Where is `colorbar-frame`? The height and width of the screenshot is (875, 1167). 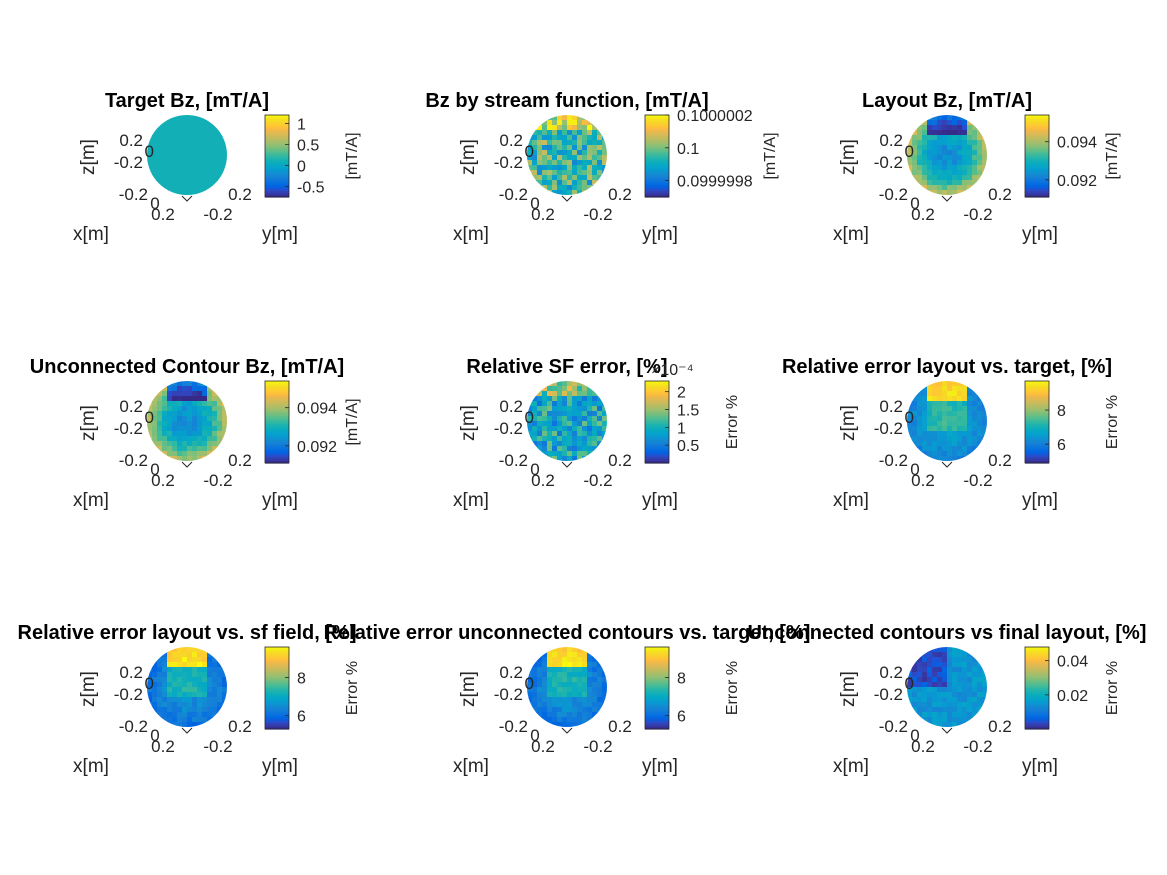
colorbar-frame is located at coordinates (277, 156).